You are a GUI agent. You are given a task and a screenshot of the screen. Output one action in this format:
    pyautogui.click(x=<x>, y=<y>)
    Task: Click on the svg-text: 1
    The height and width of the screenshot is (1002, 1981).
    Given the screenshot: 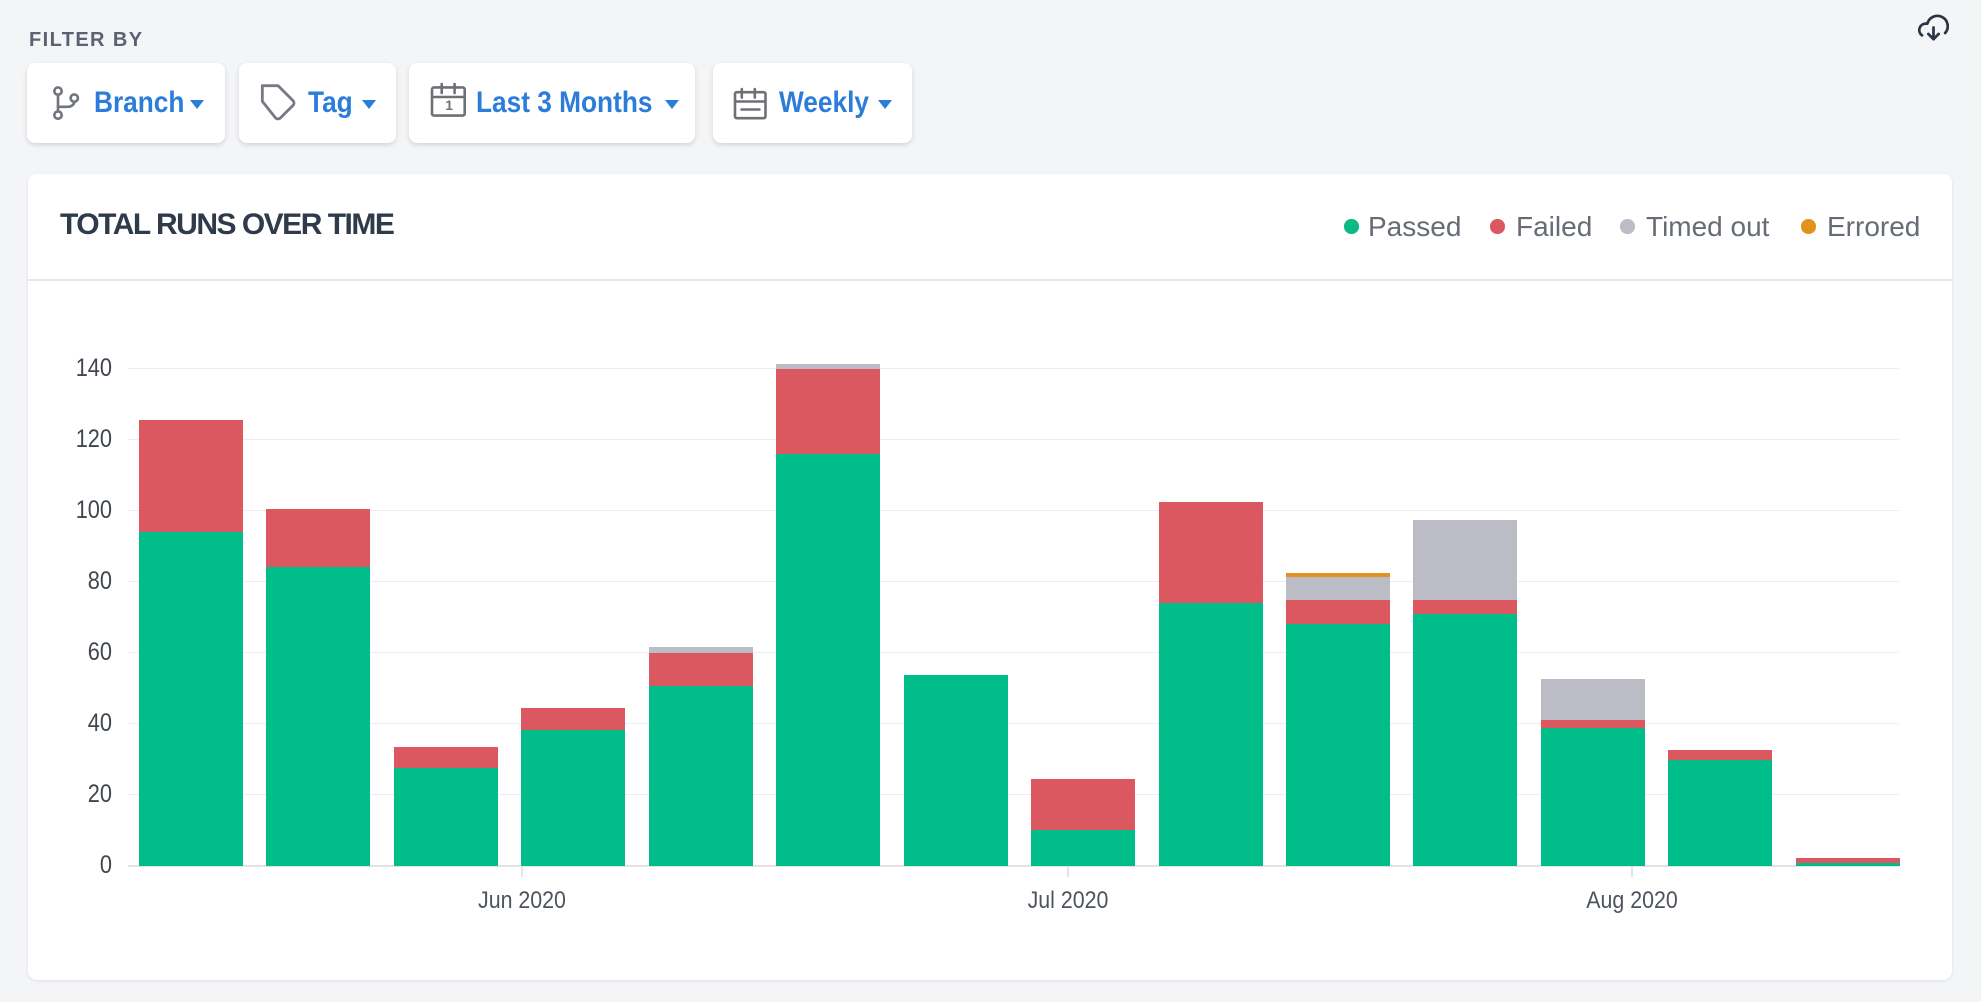 What is the action you would take?
    pyautogui.click(x=449, y=105)
    